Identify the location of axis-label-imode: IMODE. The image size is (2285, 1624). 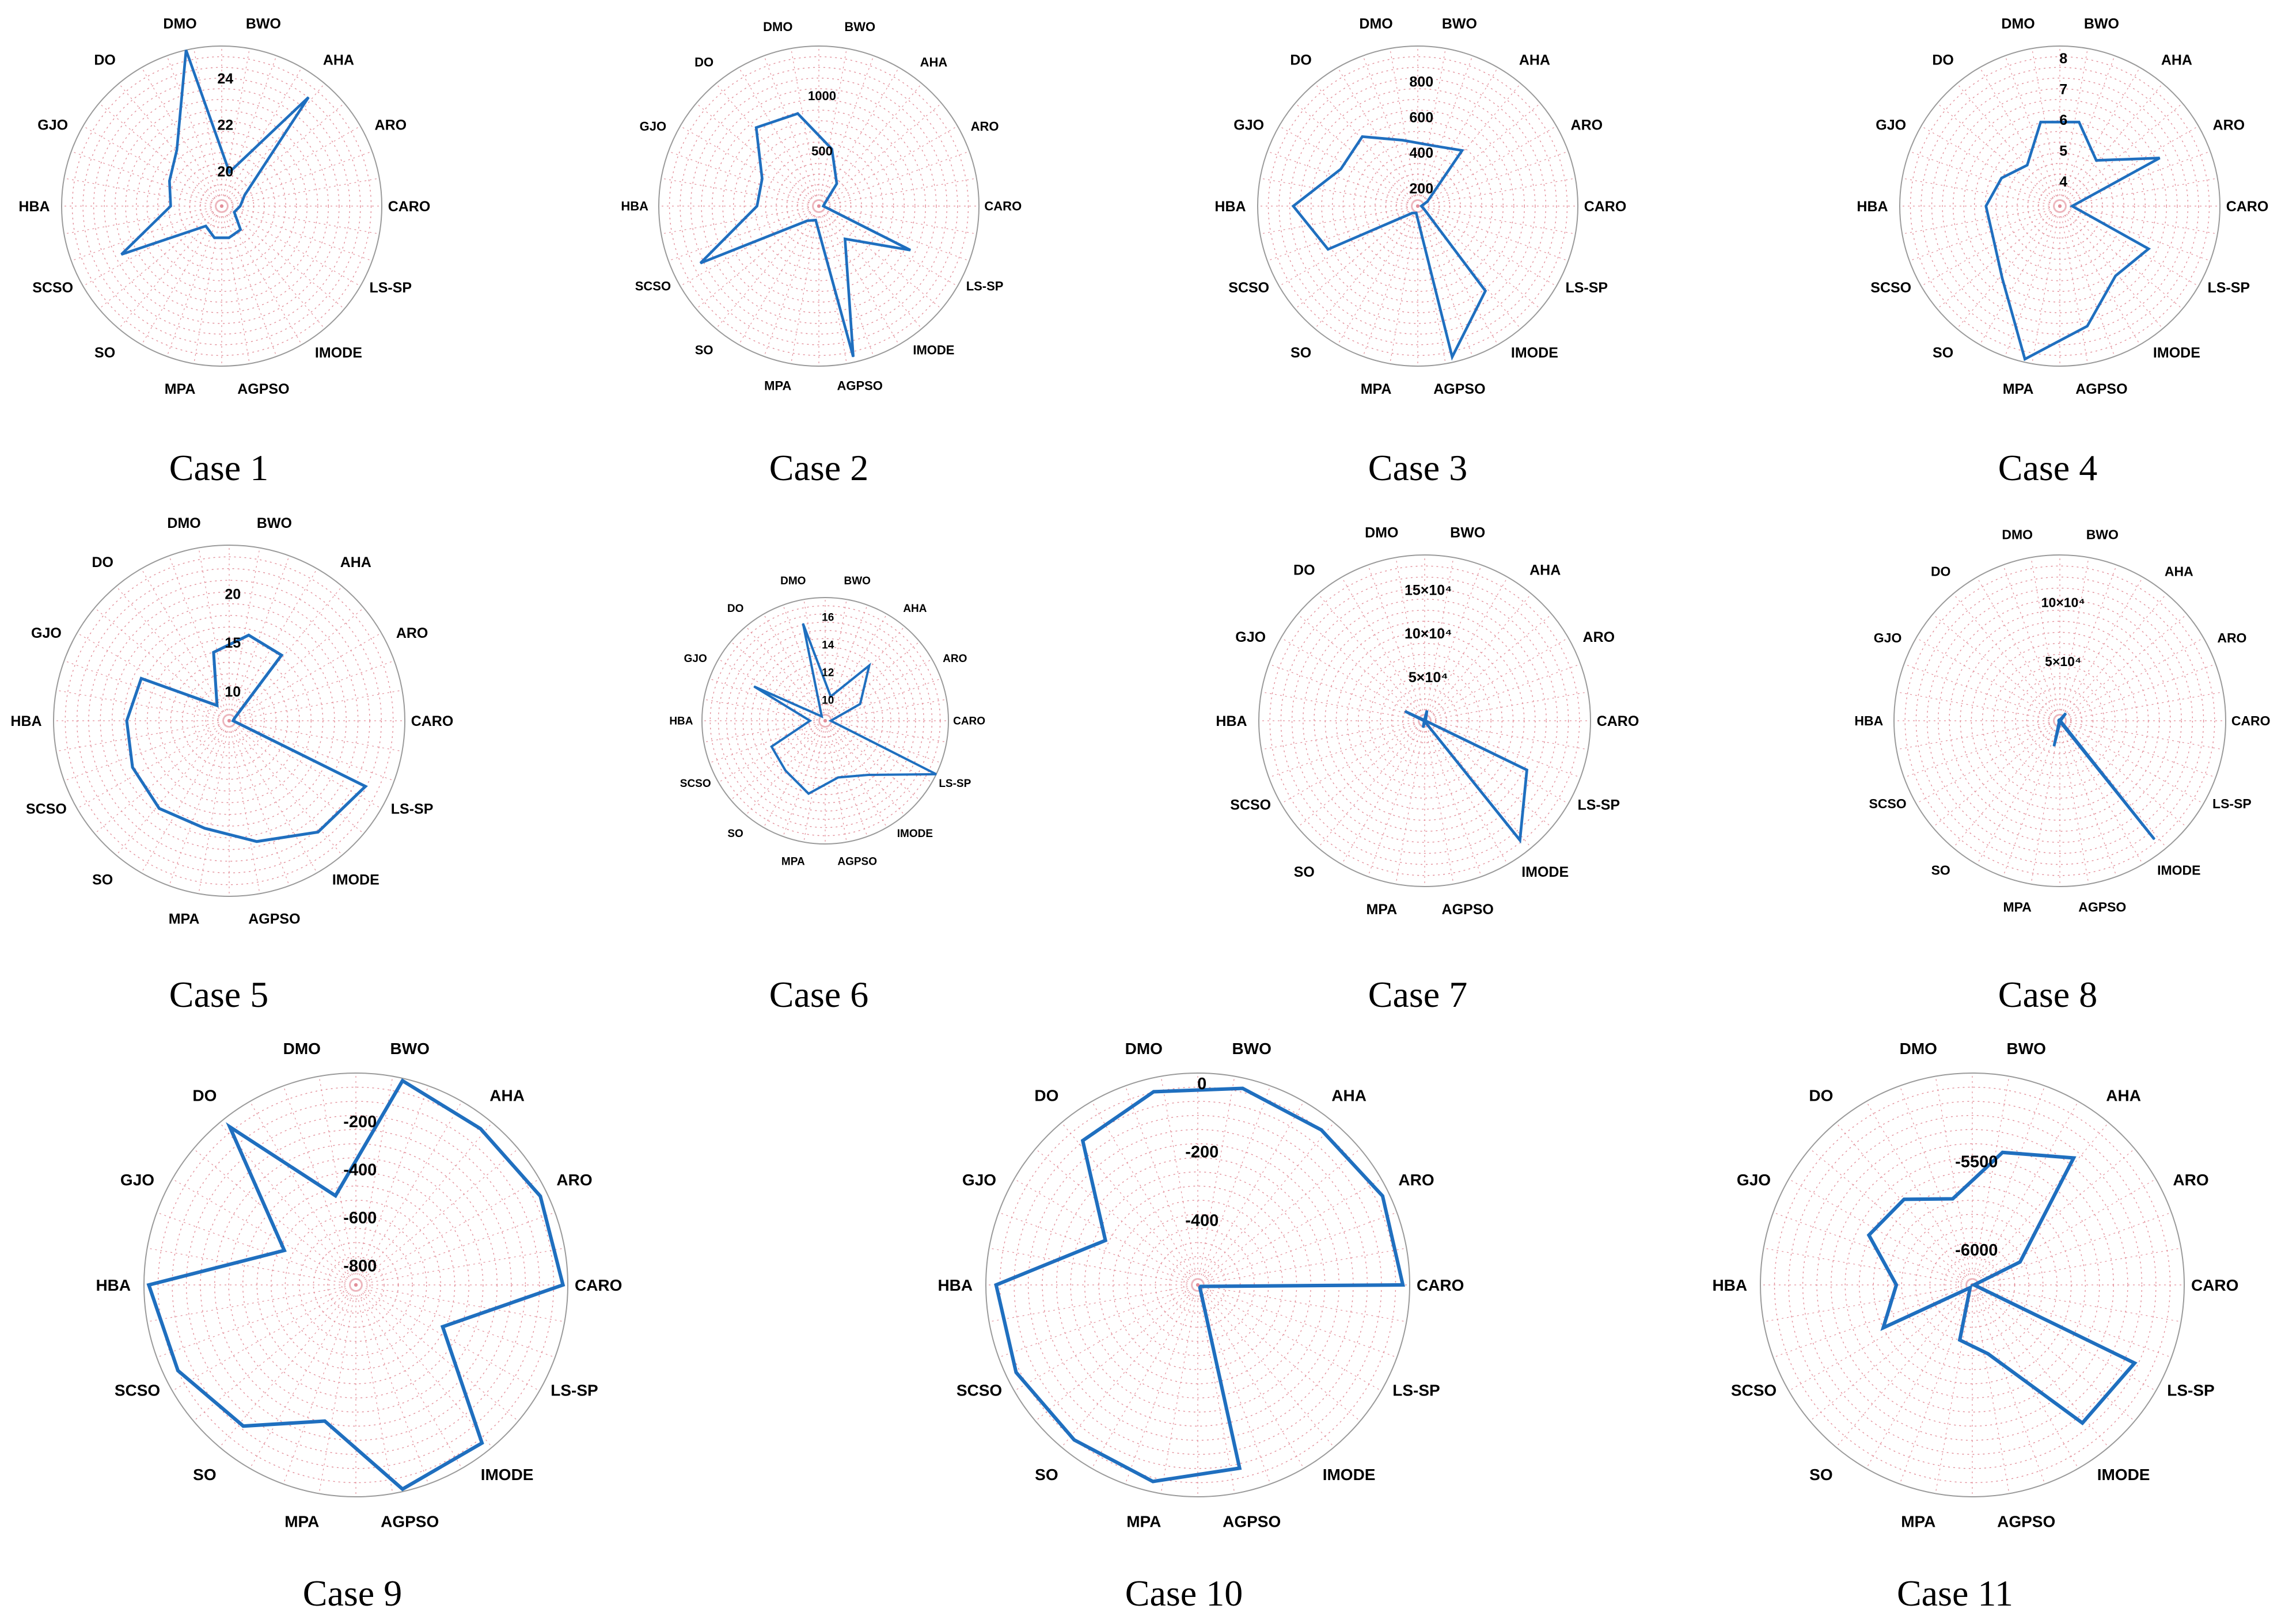
(2123, 1475).